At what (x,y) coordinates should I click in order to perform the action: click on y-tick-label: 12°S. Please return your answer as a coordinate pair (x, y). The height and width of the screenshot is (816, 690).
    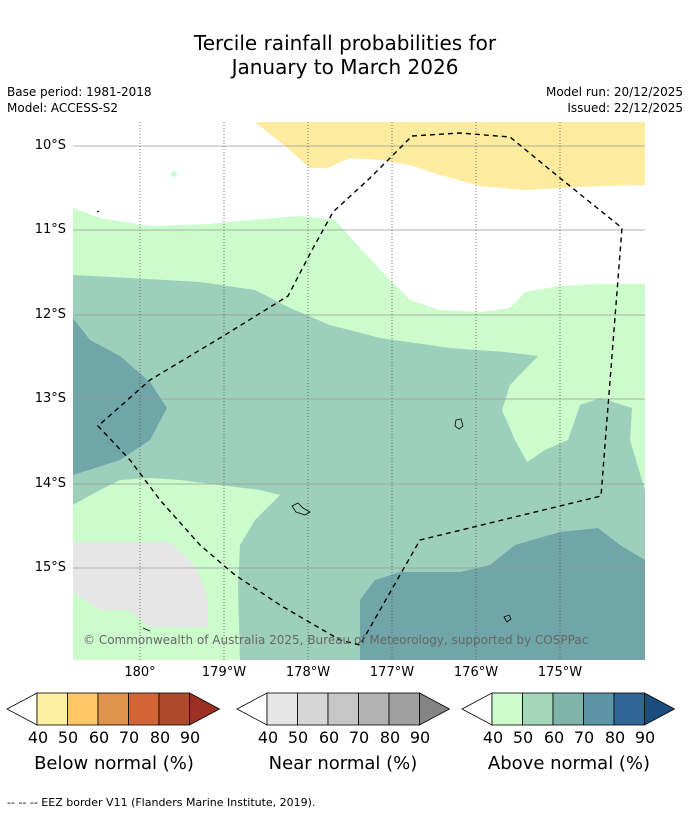
    Looking at the image, I should click on (50, 314).